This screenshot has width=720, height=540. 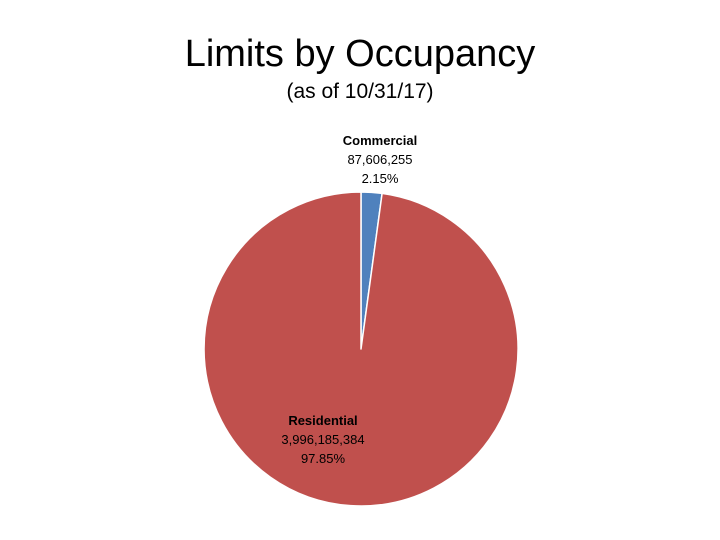 I want to click on chart-subtitle: (as of 10/31/17), so click(x=360, y=91).